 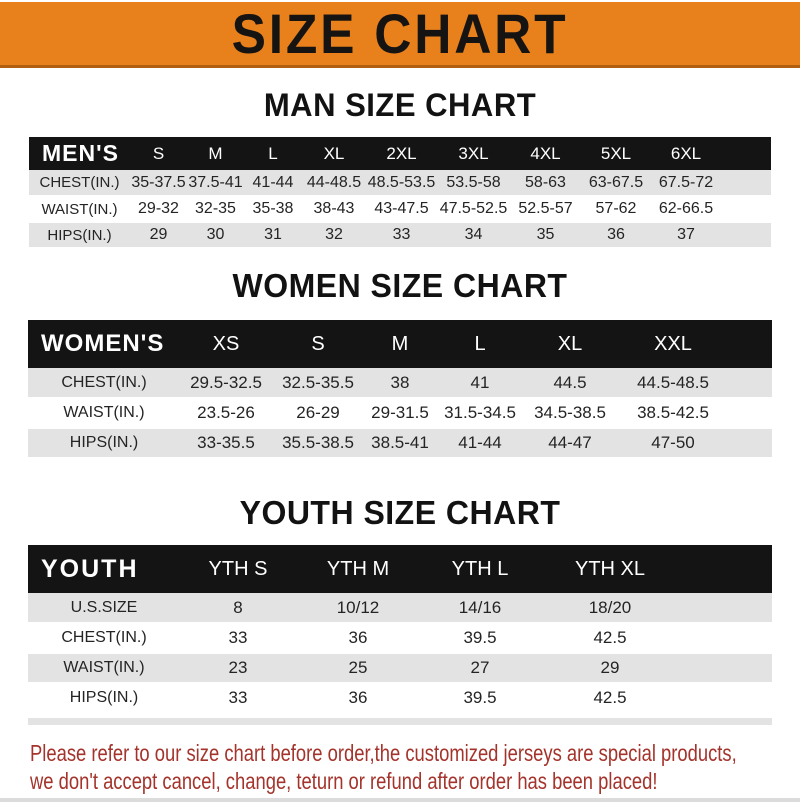 What do you see at coordinates (545, 153) in the screenshot?
I see `size-column-header: 4XL` at bounding box center [545, 153].